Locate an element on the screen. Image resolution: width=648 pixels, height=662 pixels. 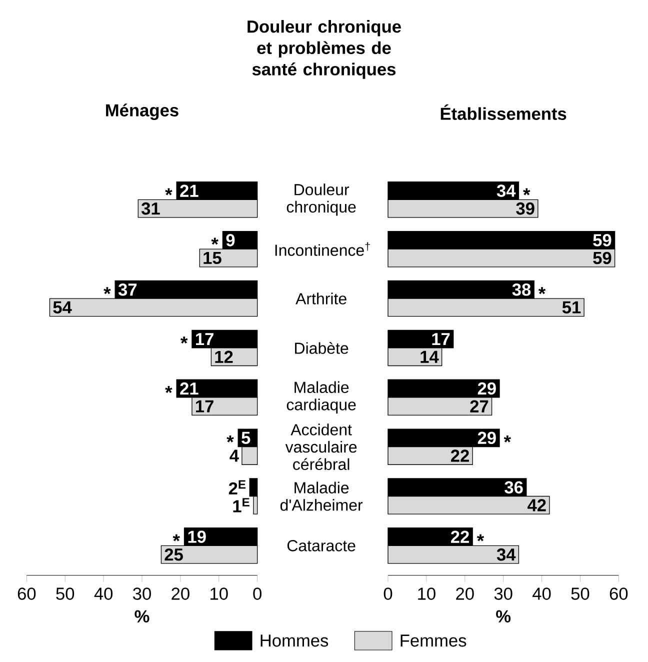
data-label: 36 is located at coordinates (513, 487).